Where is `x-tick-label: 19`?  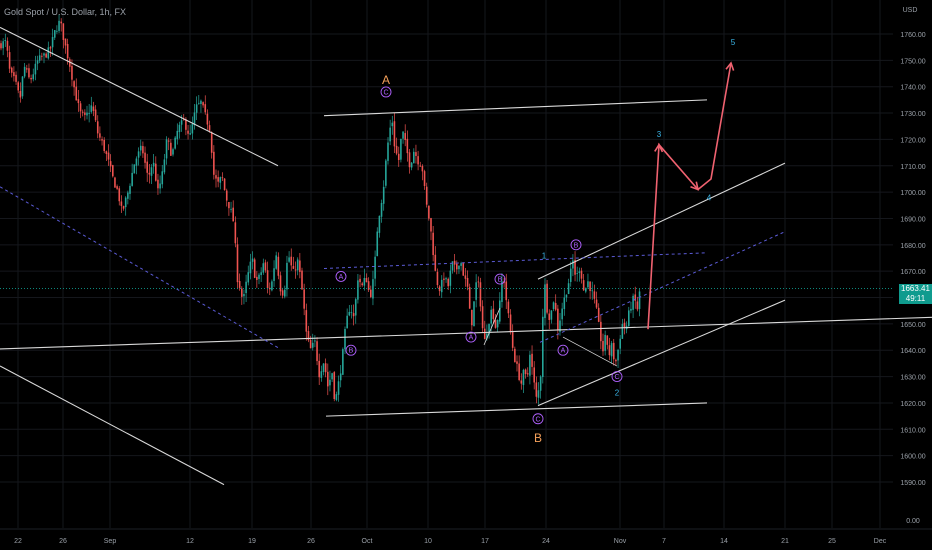 x-tick-label: 19 is located at coordinates (252, 541).